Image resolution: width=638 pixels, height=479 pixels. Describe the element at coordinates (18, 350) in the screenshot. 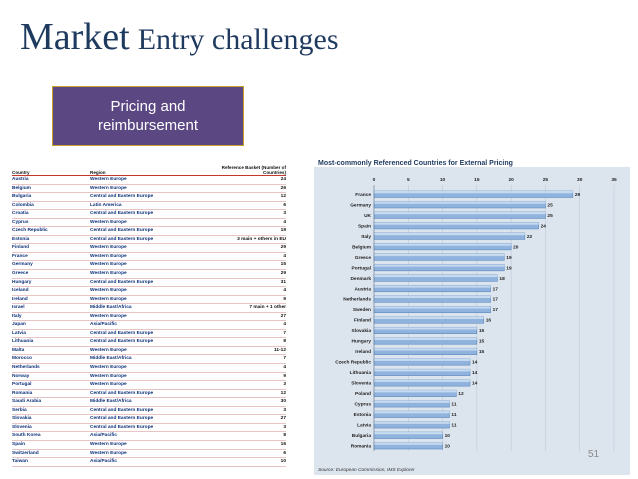

I see `cell-country: Malta` at that location.